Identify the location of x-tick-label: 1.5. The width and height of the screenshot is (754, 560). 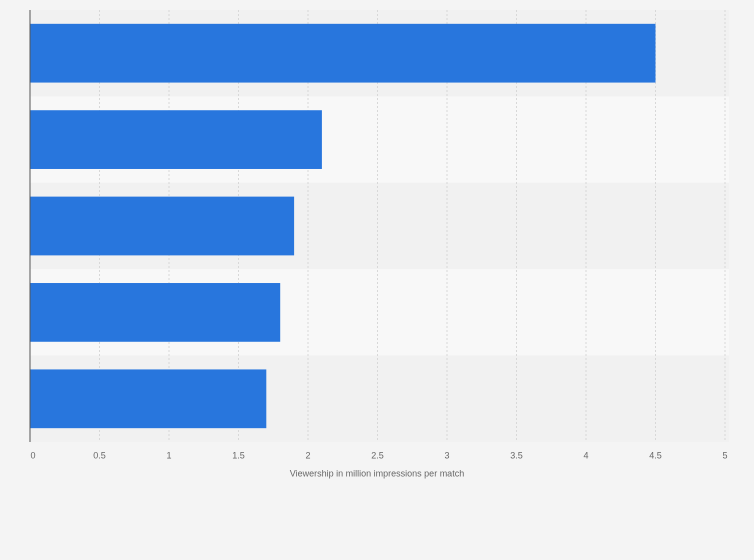
(238, 455).